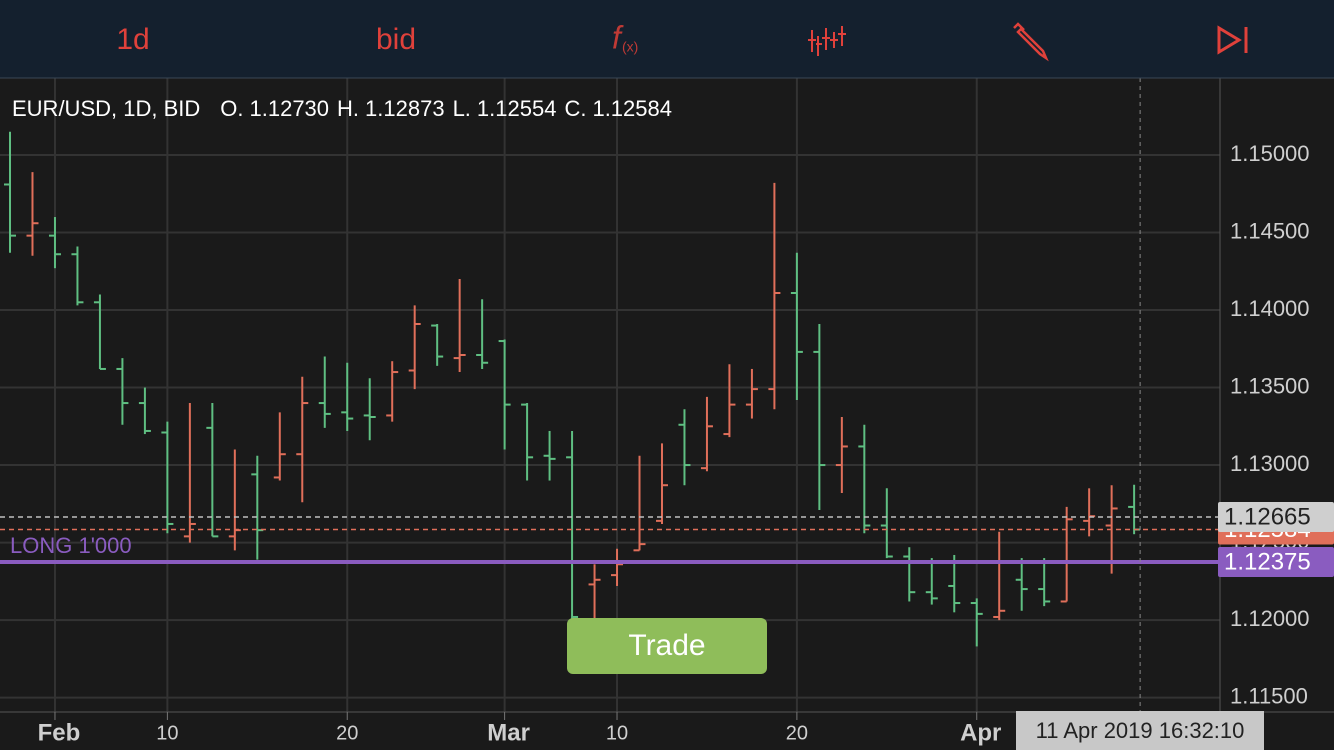 Image resolution: width=1334 pixels, height=750 pixels. I want to click on button-background, so click(667, 646).